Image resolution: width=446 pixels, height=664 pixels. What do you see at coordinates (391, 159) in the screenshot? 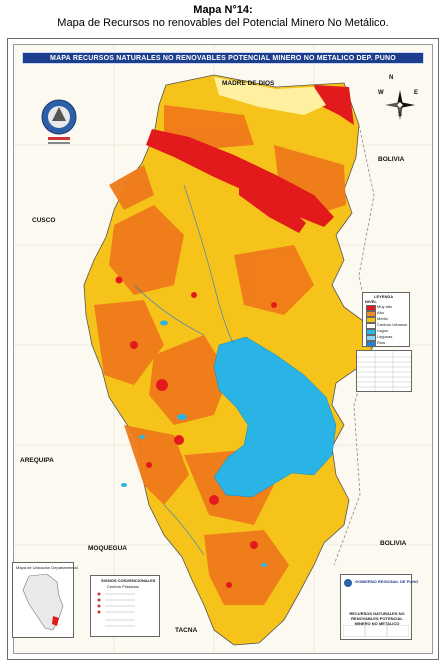
I see `label-bolivia-top: BOLIVIA` at bounding box center [391, 159].